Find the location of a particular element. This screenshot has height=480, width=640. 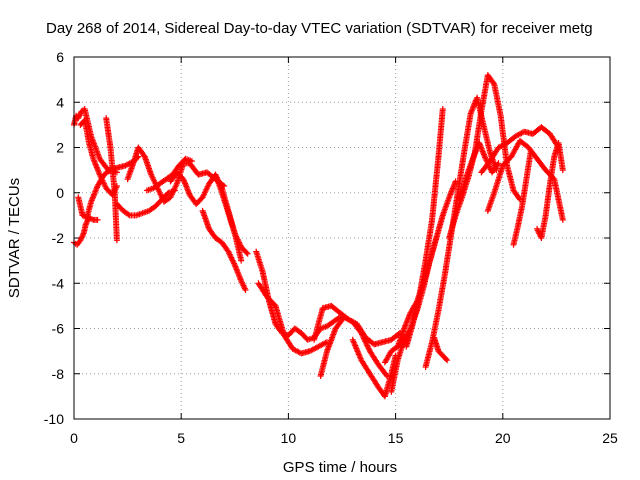

y-tick-label: -10 is located at coordinates (54, 419).